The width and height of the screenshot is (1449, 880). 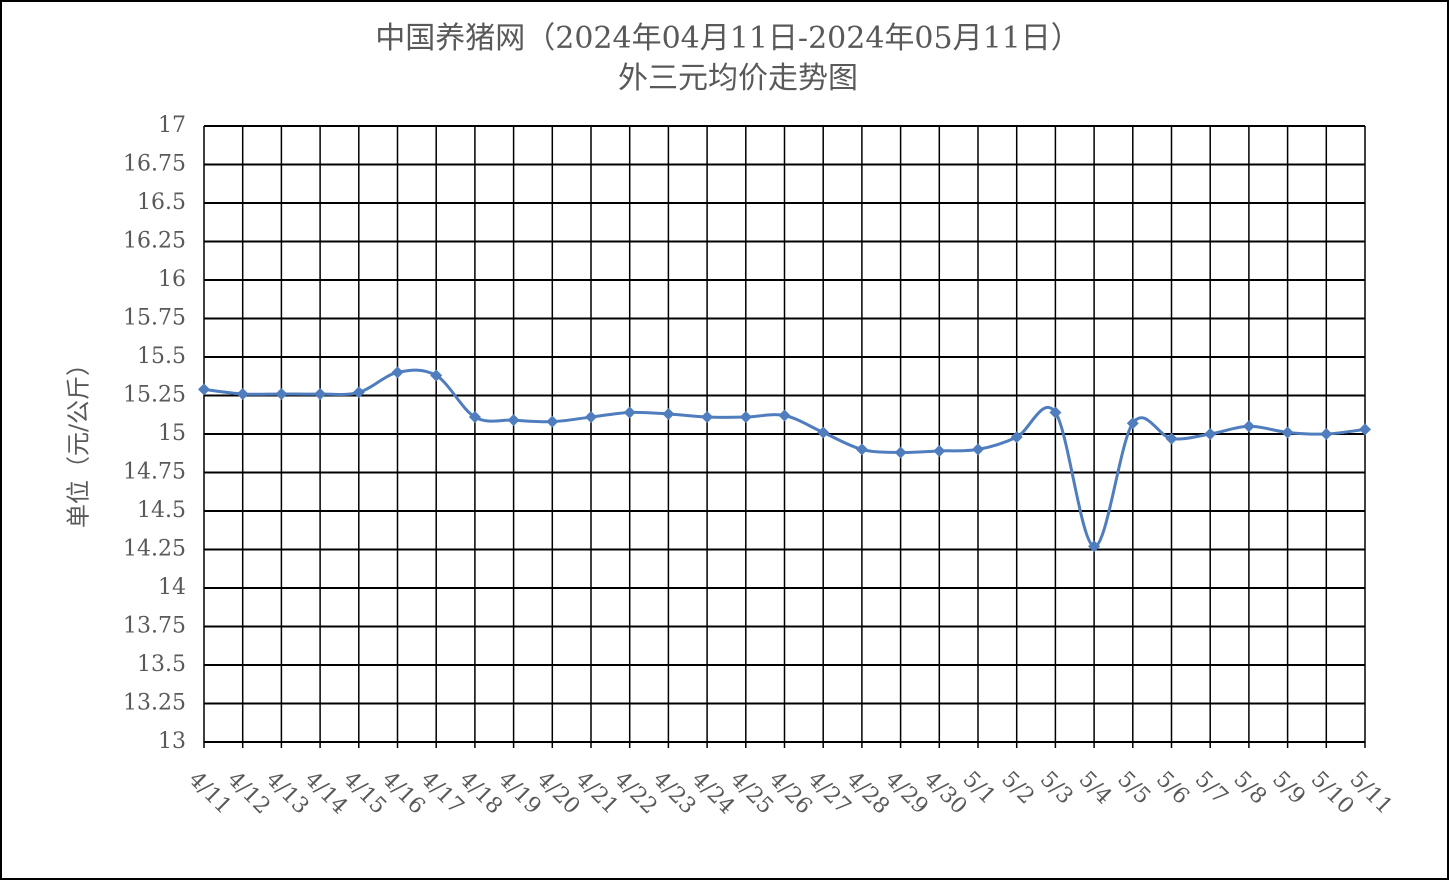 I want to click on y-tick-label: 16.75, so click(x=154, y=164).